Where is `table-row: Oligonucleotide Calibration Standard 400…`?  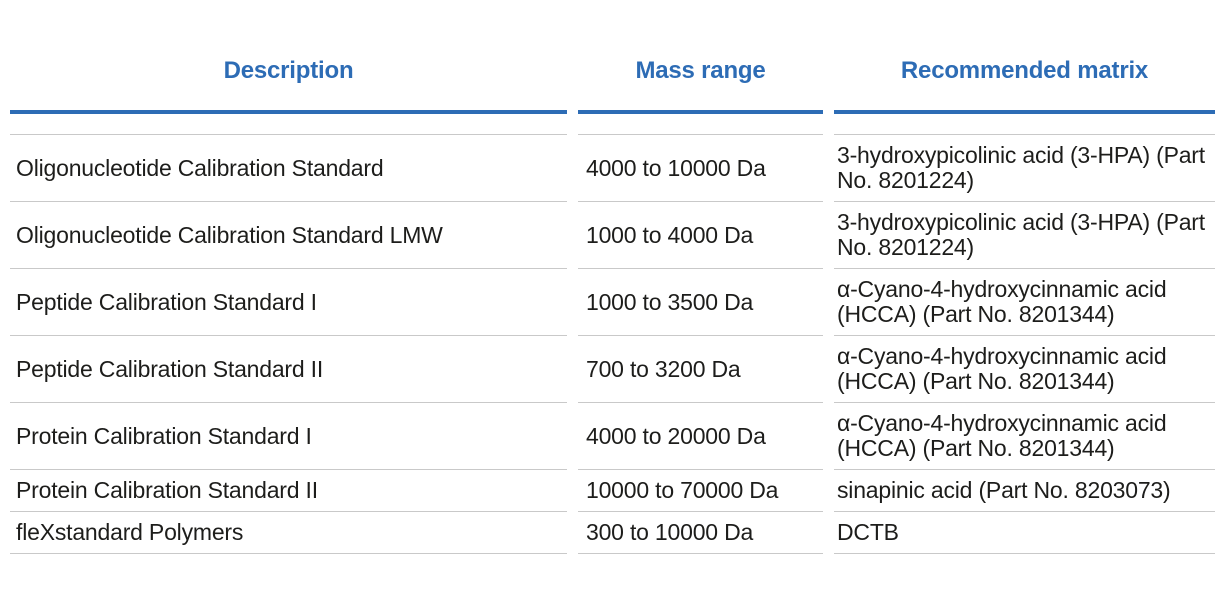 table-row: Oligonucleotide Calibration Standard 400… is located at coordinates (612, 167).